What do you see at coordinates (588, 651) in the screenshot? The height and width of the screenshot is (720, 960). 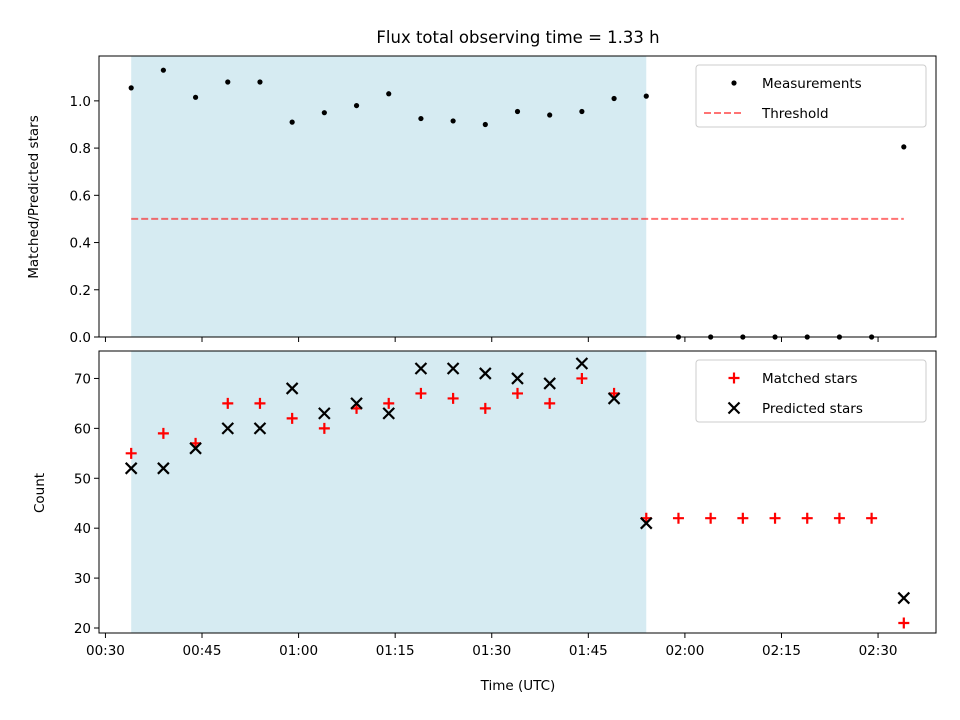 I see `x-tick-label: 01:45` at bounding box center [588, 651].